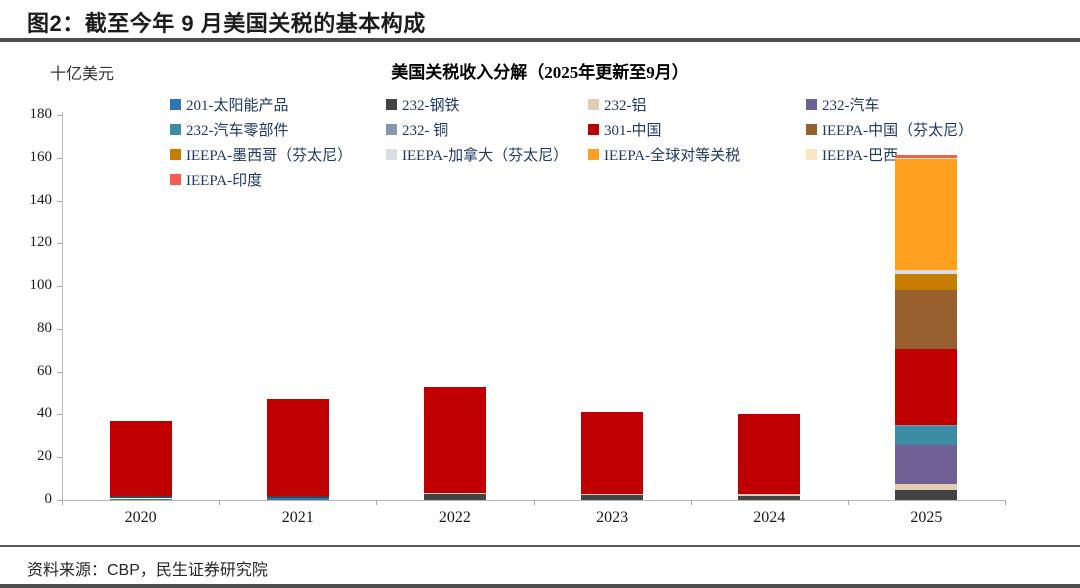 The image size is (1080, 588). I want to click on y-tick-label: 180, so click(41, 114).